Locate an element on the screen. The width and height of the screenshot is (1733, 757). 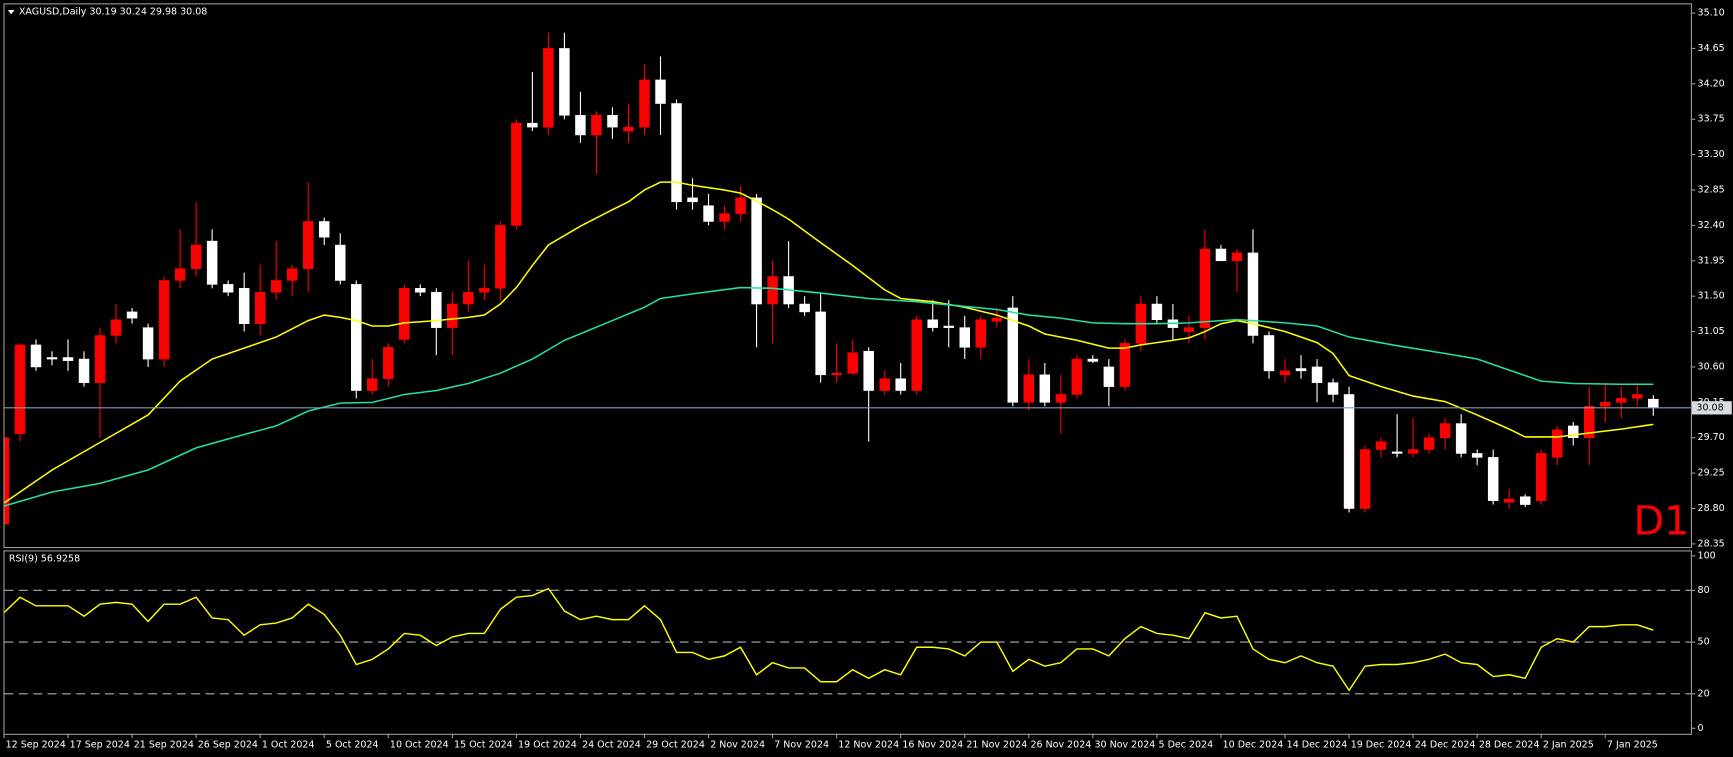
y-tick-label: 31.95 is located at coordinates (1711, 260).